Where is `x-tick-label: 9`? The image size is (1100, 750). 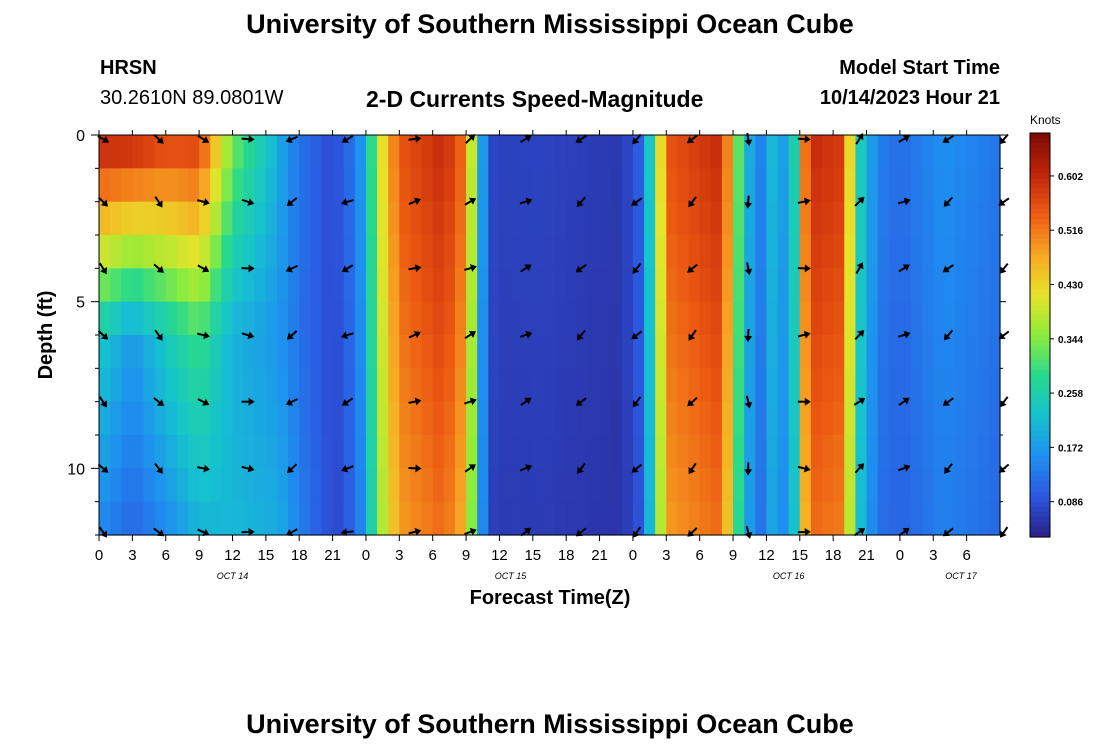
x-tick-label: 9 is located at coordinates (733, 555).